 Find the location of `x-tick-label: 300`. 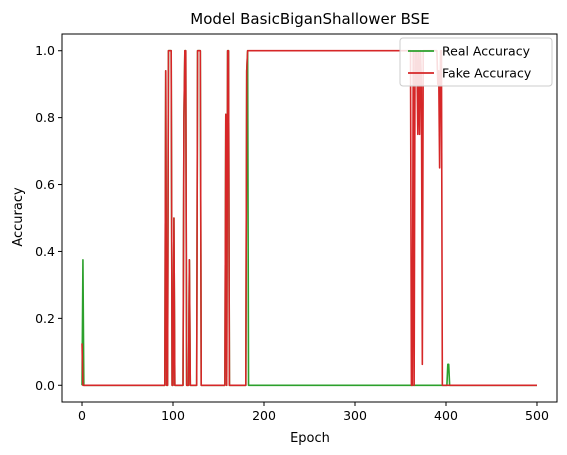

x-tick-label: 300 is located at coordinates (355, 415).